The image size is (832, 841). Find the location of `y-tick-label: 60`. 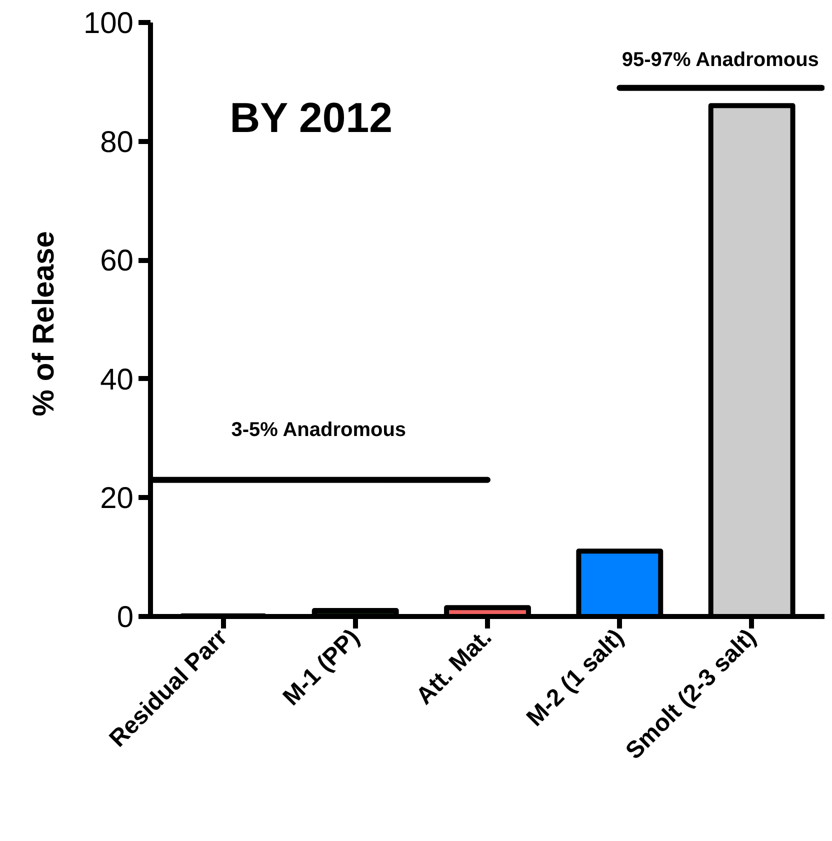

y-tick-label: 60 is located at coordinates (117, 261).